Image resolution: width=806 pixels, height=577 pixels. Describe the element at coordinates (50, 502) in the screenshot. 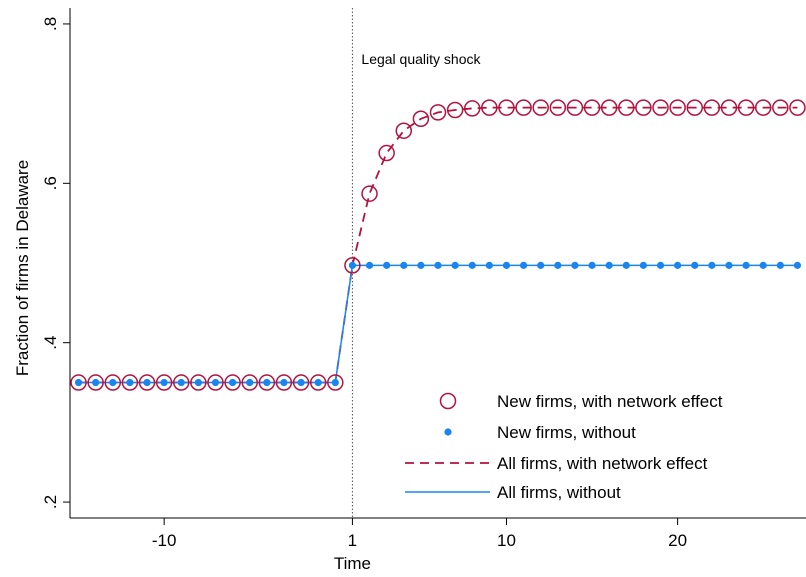

I see `y-tick-label: .2` at that location.